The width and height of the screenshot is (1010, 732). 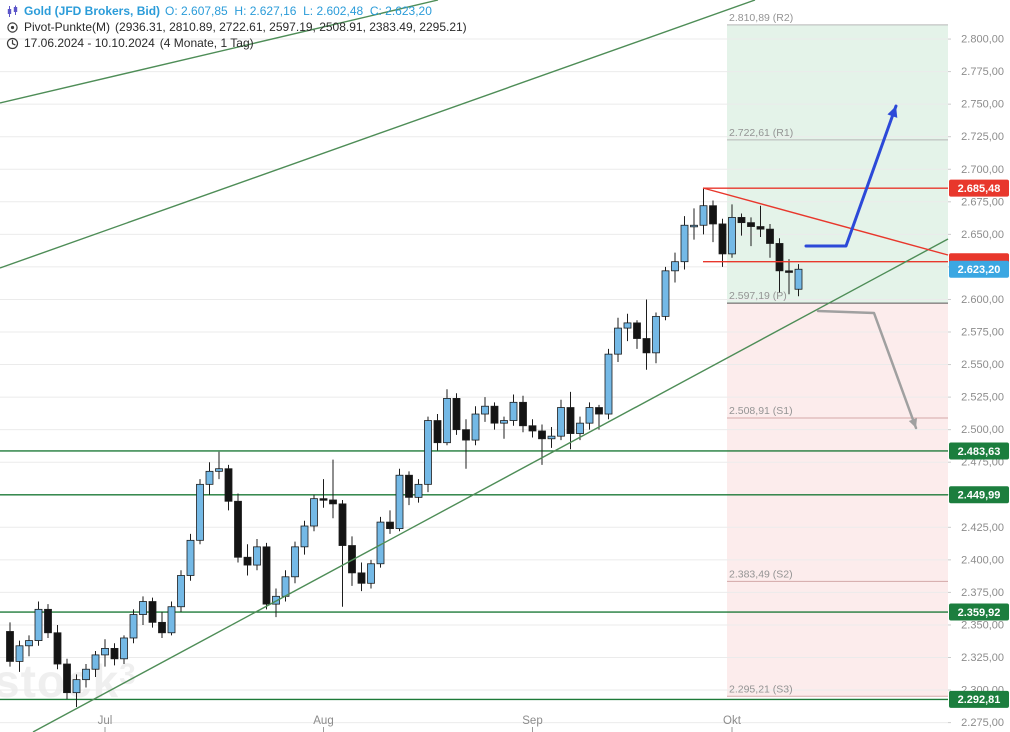 What do you see at coordinates (851, 176) in the screenshot?
I see `bullish-scenario-arrow` at bounding box center [851, 176].